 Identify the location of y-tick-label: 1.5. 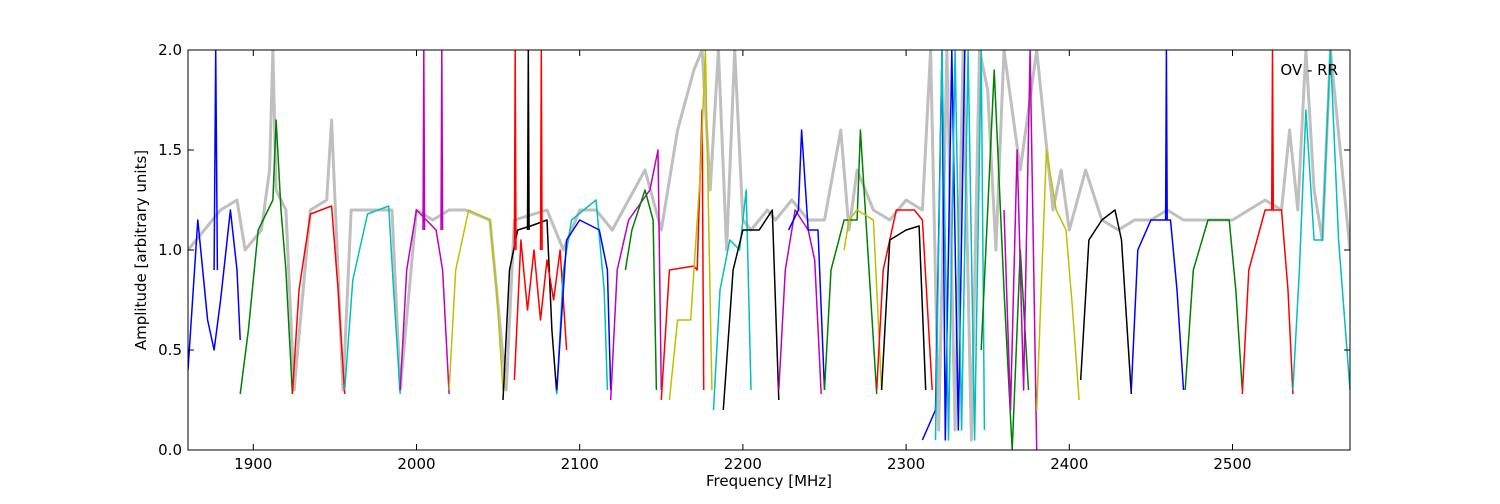
(170, 150).